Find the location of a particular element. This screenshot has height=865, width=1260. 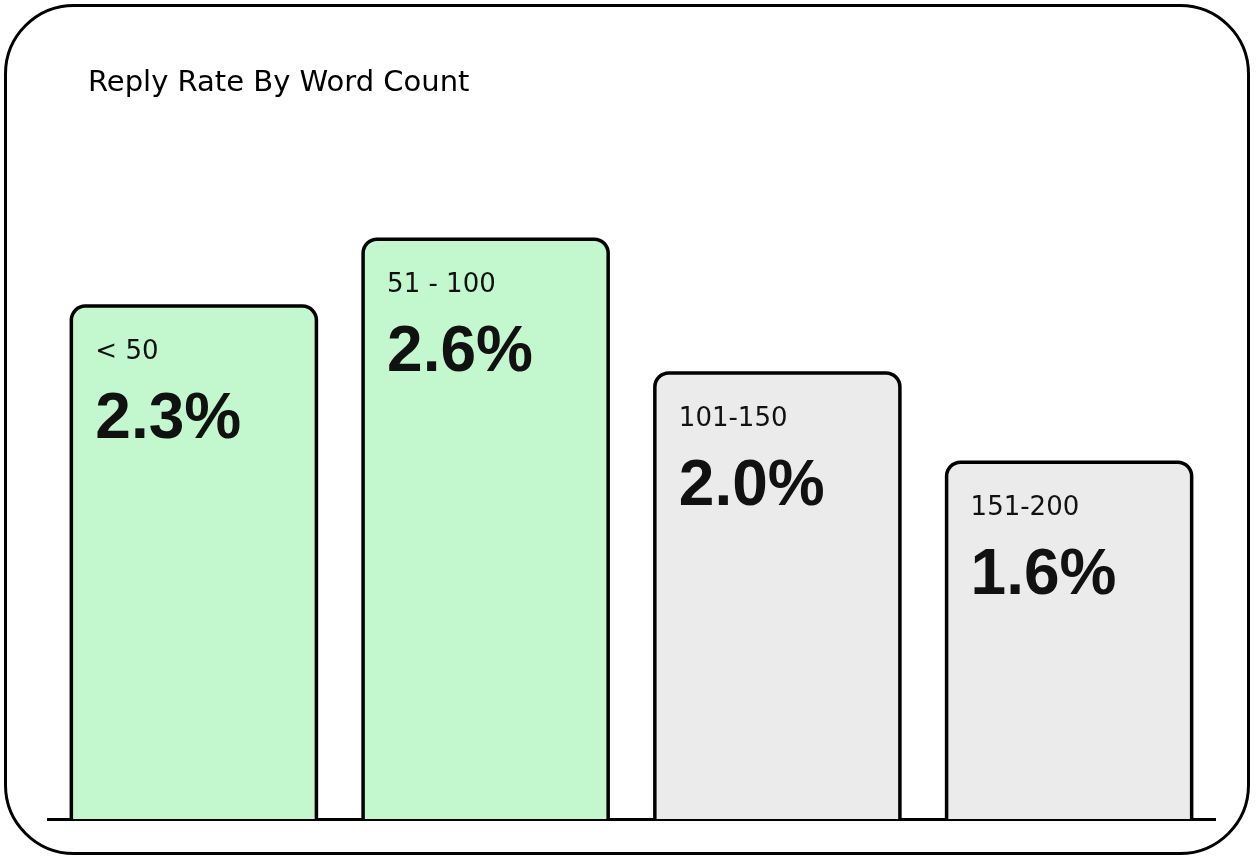

data-label: 2.6% is located at coordinates (460, 349).